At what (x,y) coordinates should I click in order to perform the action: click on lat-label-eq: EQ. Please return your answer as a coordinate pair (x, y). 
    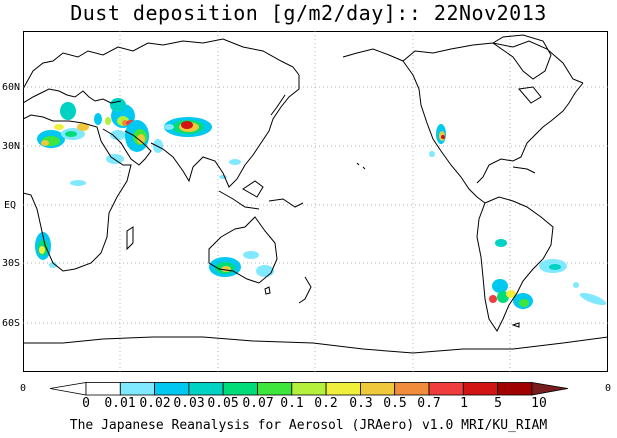
    Looking at the image, I should click on (10, 205).